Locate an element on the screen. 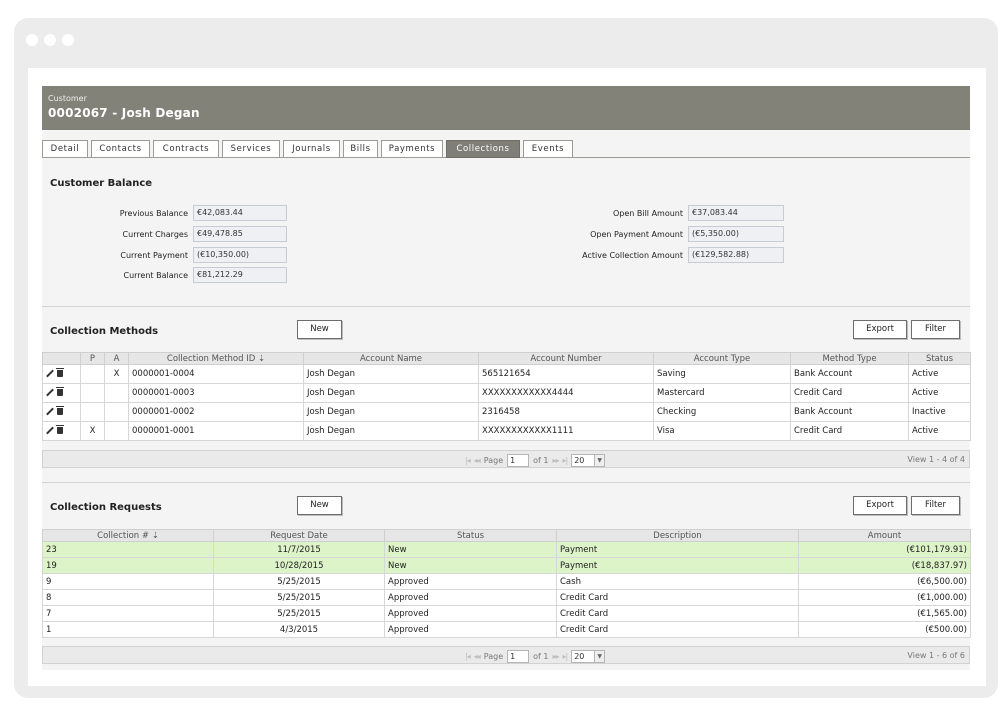 The width and height of the screenshot is (1000, 716). column-header: Account Name is located at coordinates (391, 358).